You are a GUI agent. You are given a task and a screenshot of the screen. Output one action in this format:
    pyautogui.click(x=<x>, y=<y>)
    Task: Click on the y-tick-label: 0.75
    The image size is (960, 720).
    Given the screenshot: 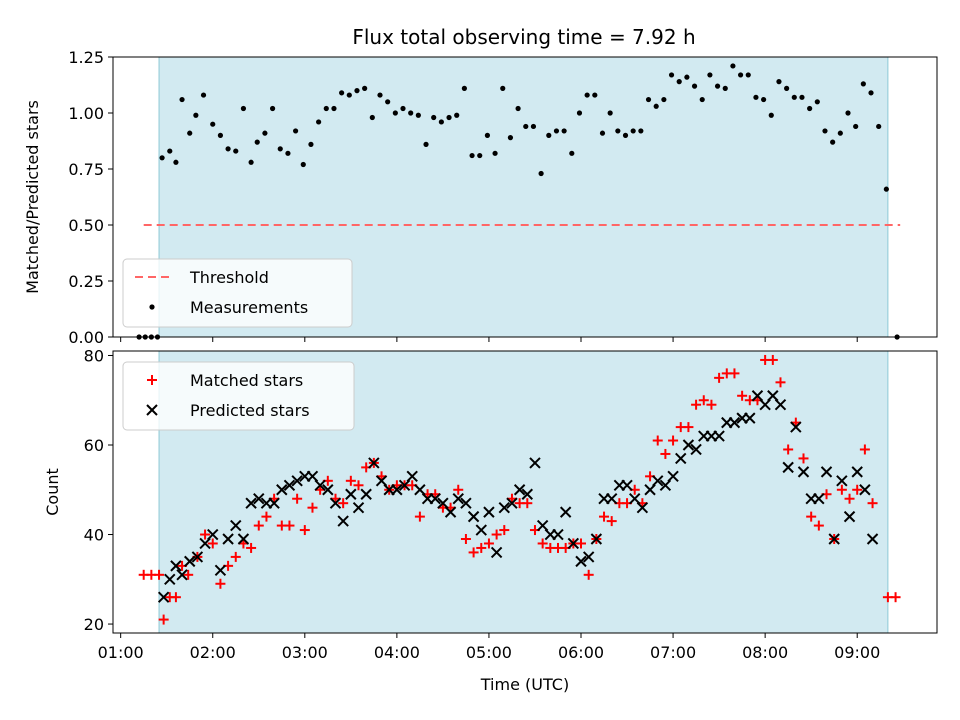 What is the action you would take?
    pyautogui.click(x=86, y=169)
    